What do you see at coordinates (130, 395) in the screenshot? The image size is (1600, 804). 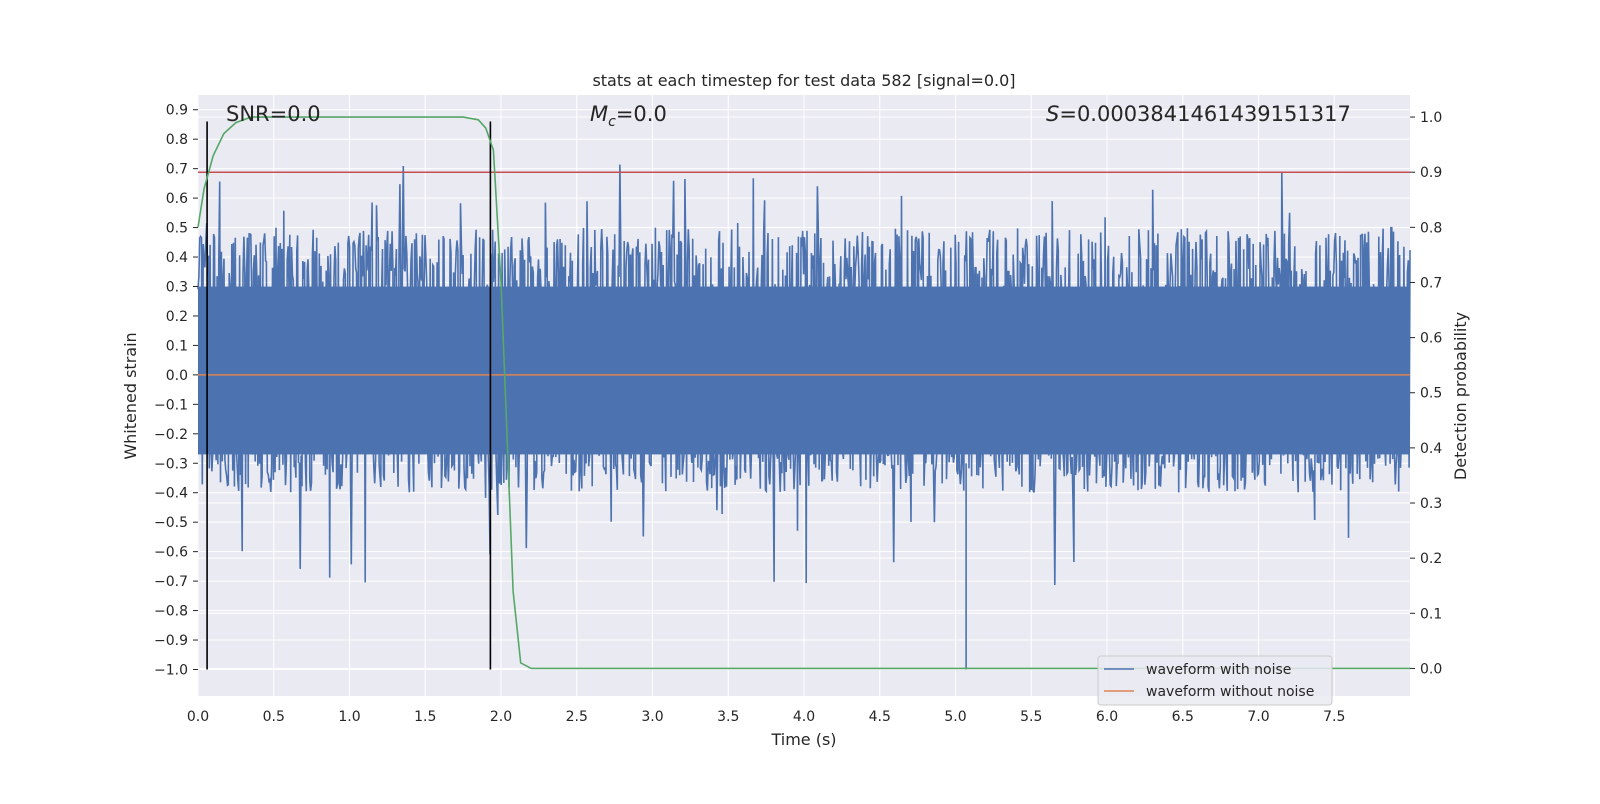 I see `y-axis-label: Whitened strain` at bounding box center [130, 395].